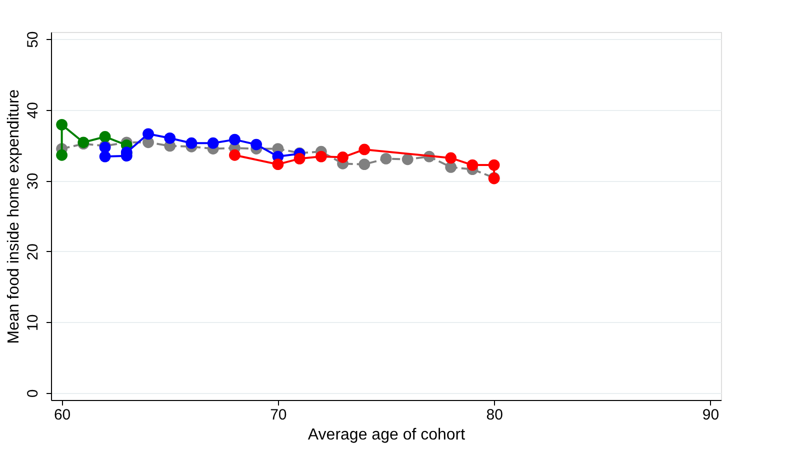 The height and width of the screenshot is (476, 788). Describe the element at coordinates (33, 181) in the screenshot. I see `y-tick-label: 30` at that location.